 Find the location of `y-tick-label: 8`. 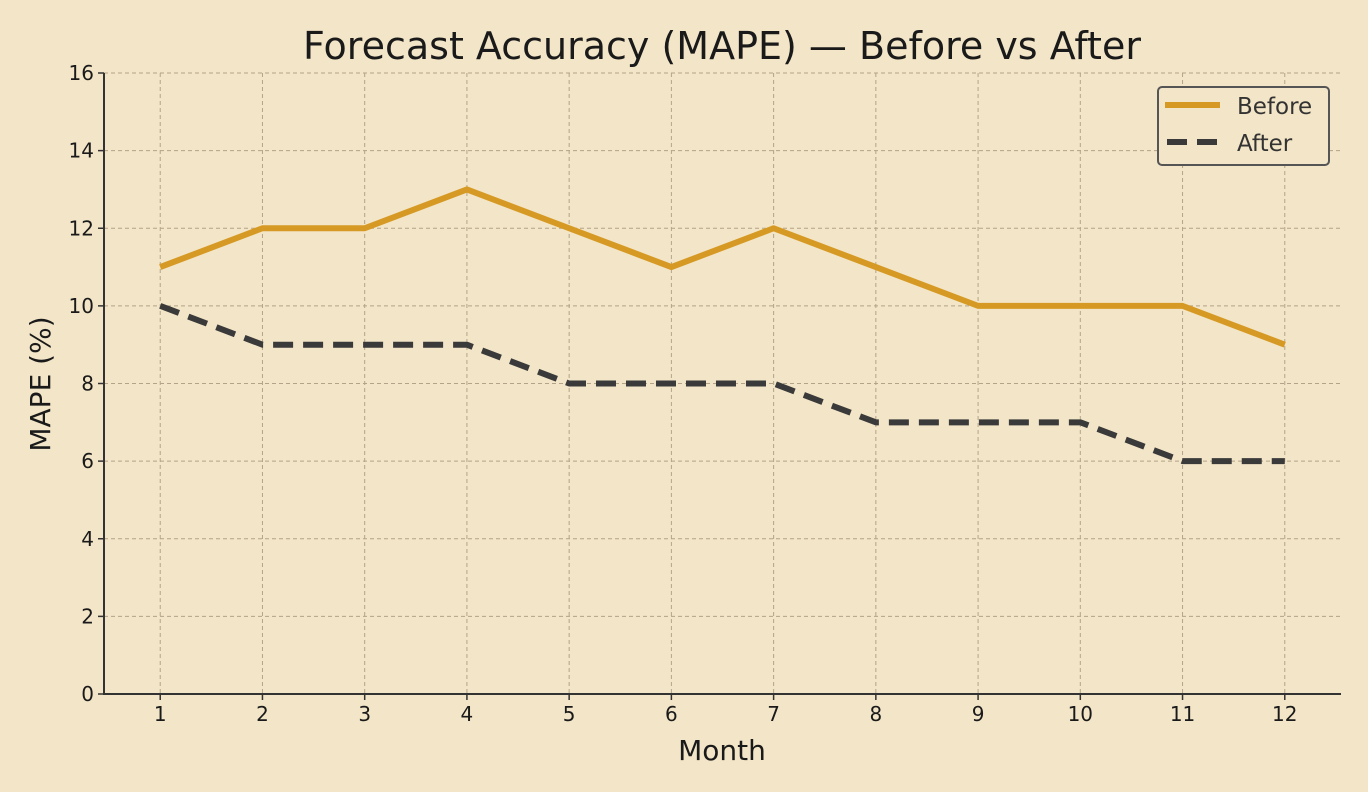

y-tick-label: 8 is located at coordinates (87, 384).